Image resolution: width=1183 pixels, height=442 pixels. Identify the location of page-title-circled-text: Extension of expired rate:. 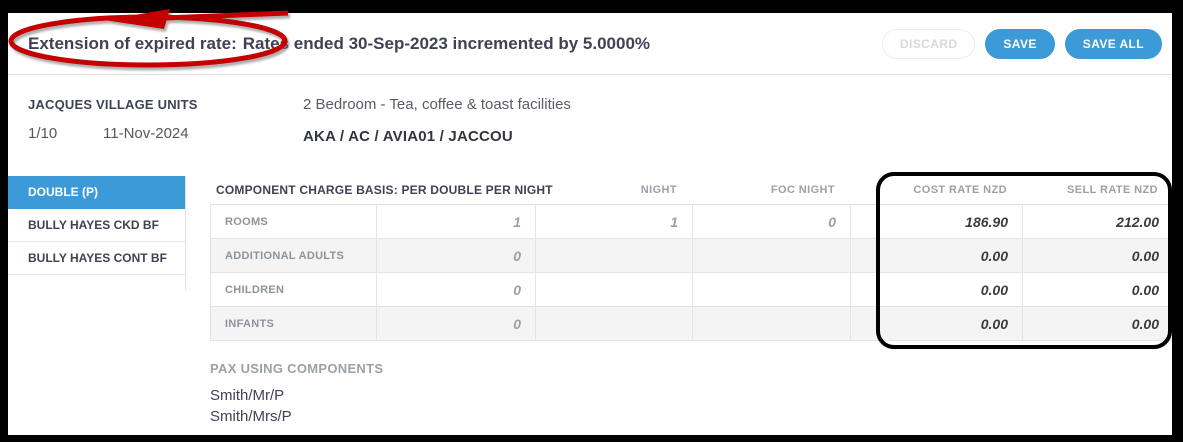
(132, 43).